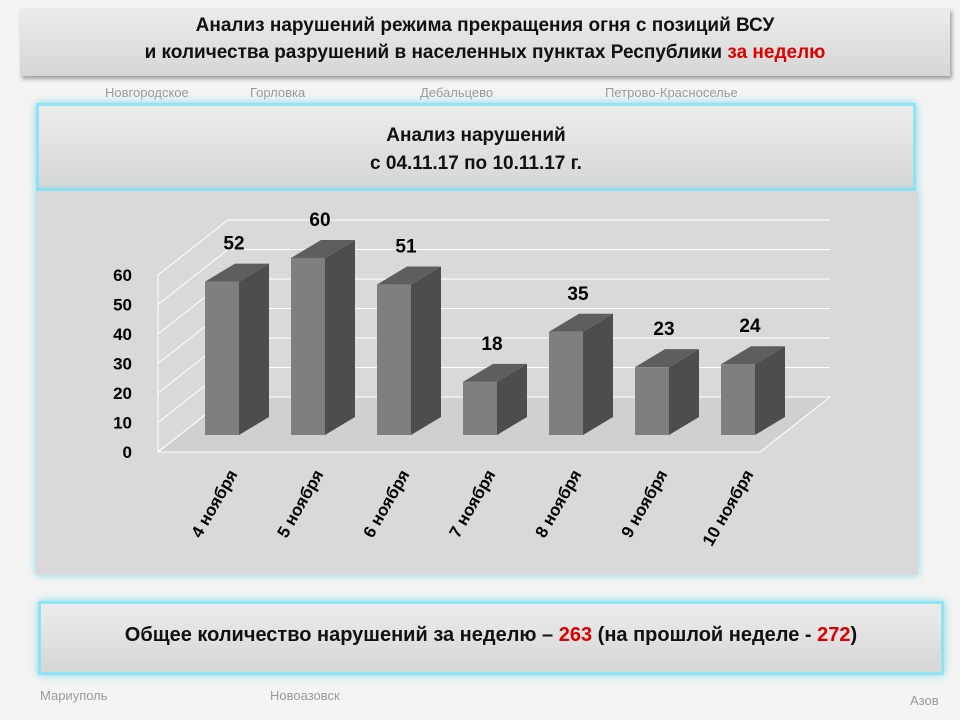  I want to click on x-tick-label: 6 ноября, so click(386, 504).